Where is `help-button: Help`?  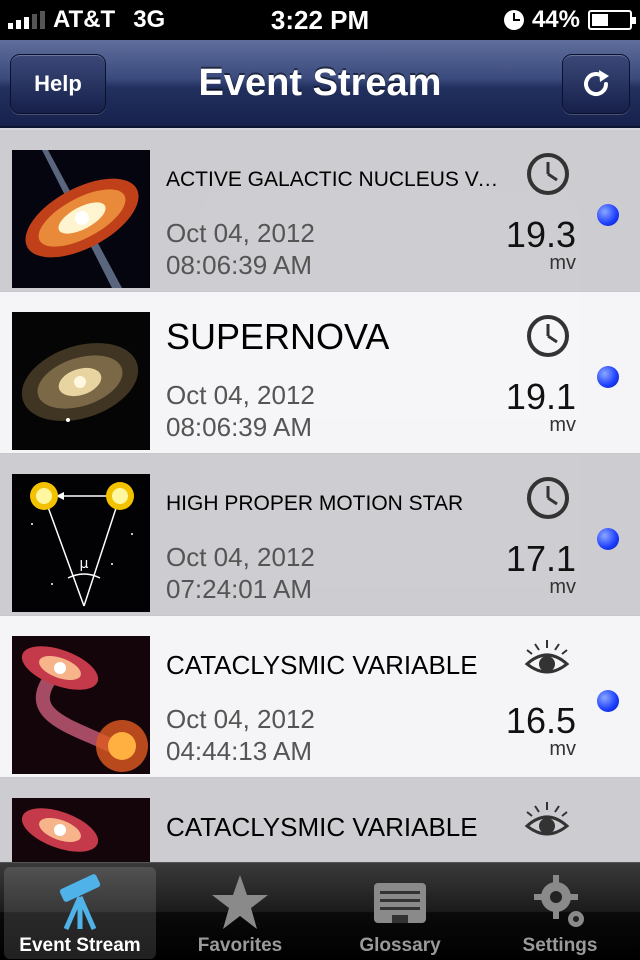
help-button: Help is located at coordinates (58, 84).